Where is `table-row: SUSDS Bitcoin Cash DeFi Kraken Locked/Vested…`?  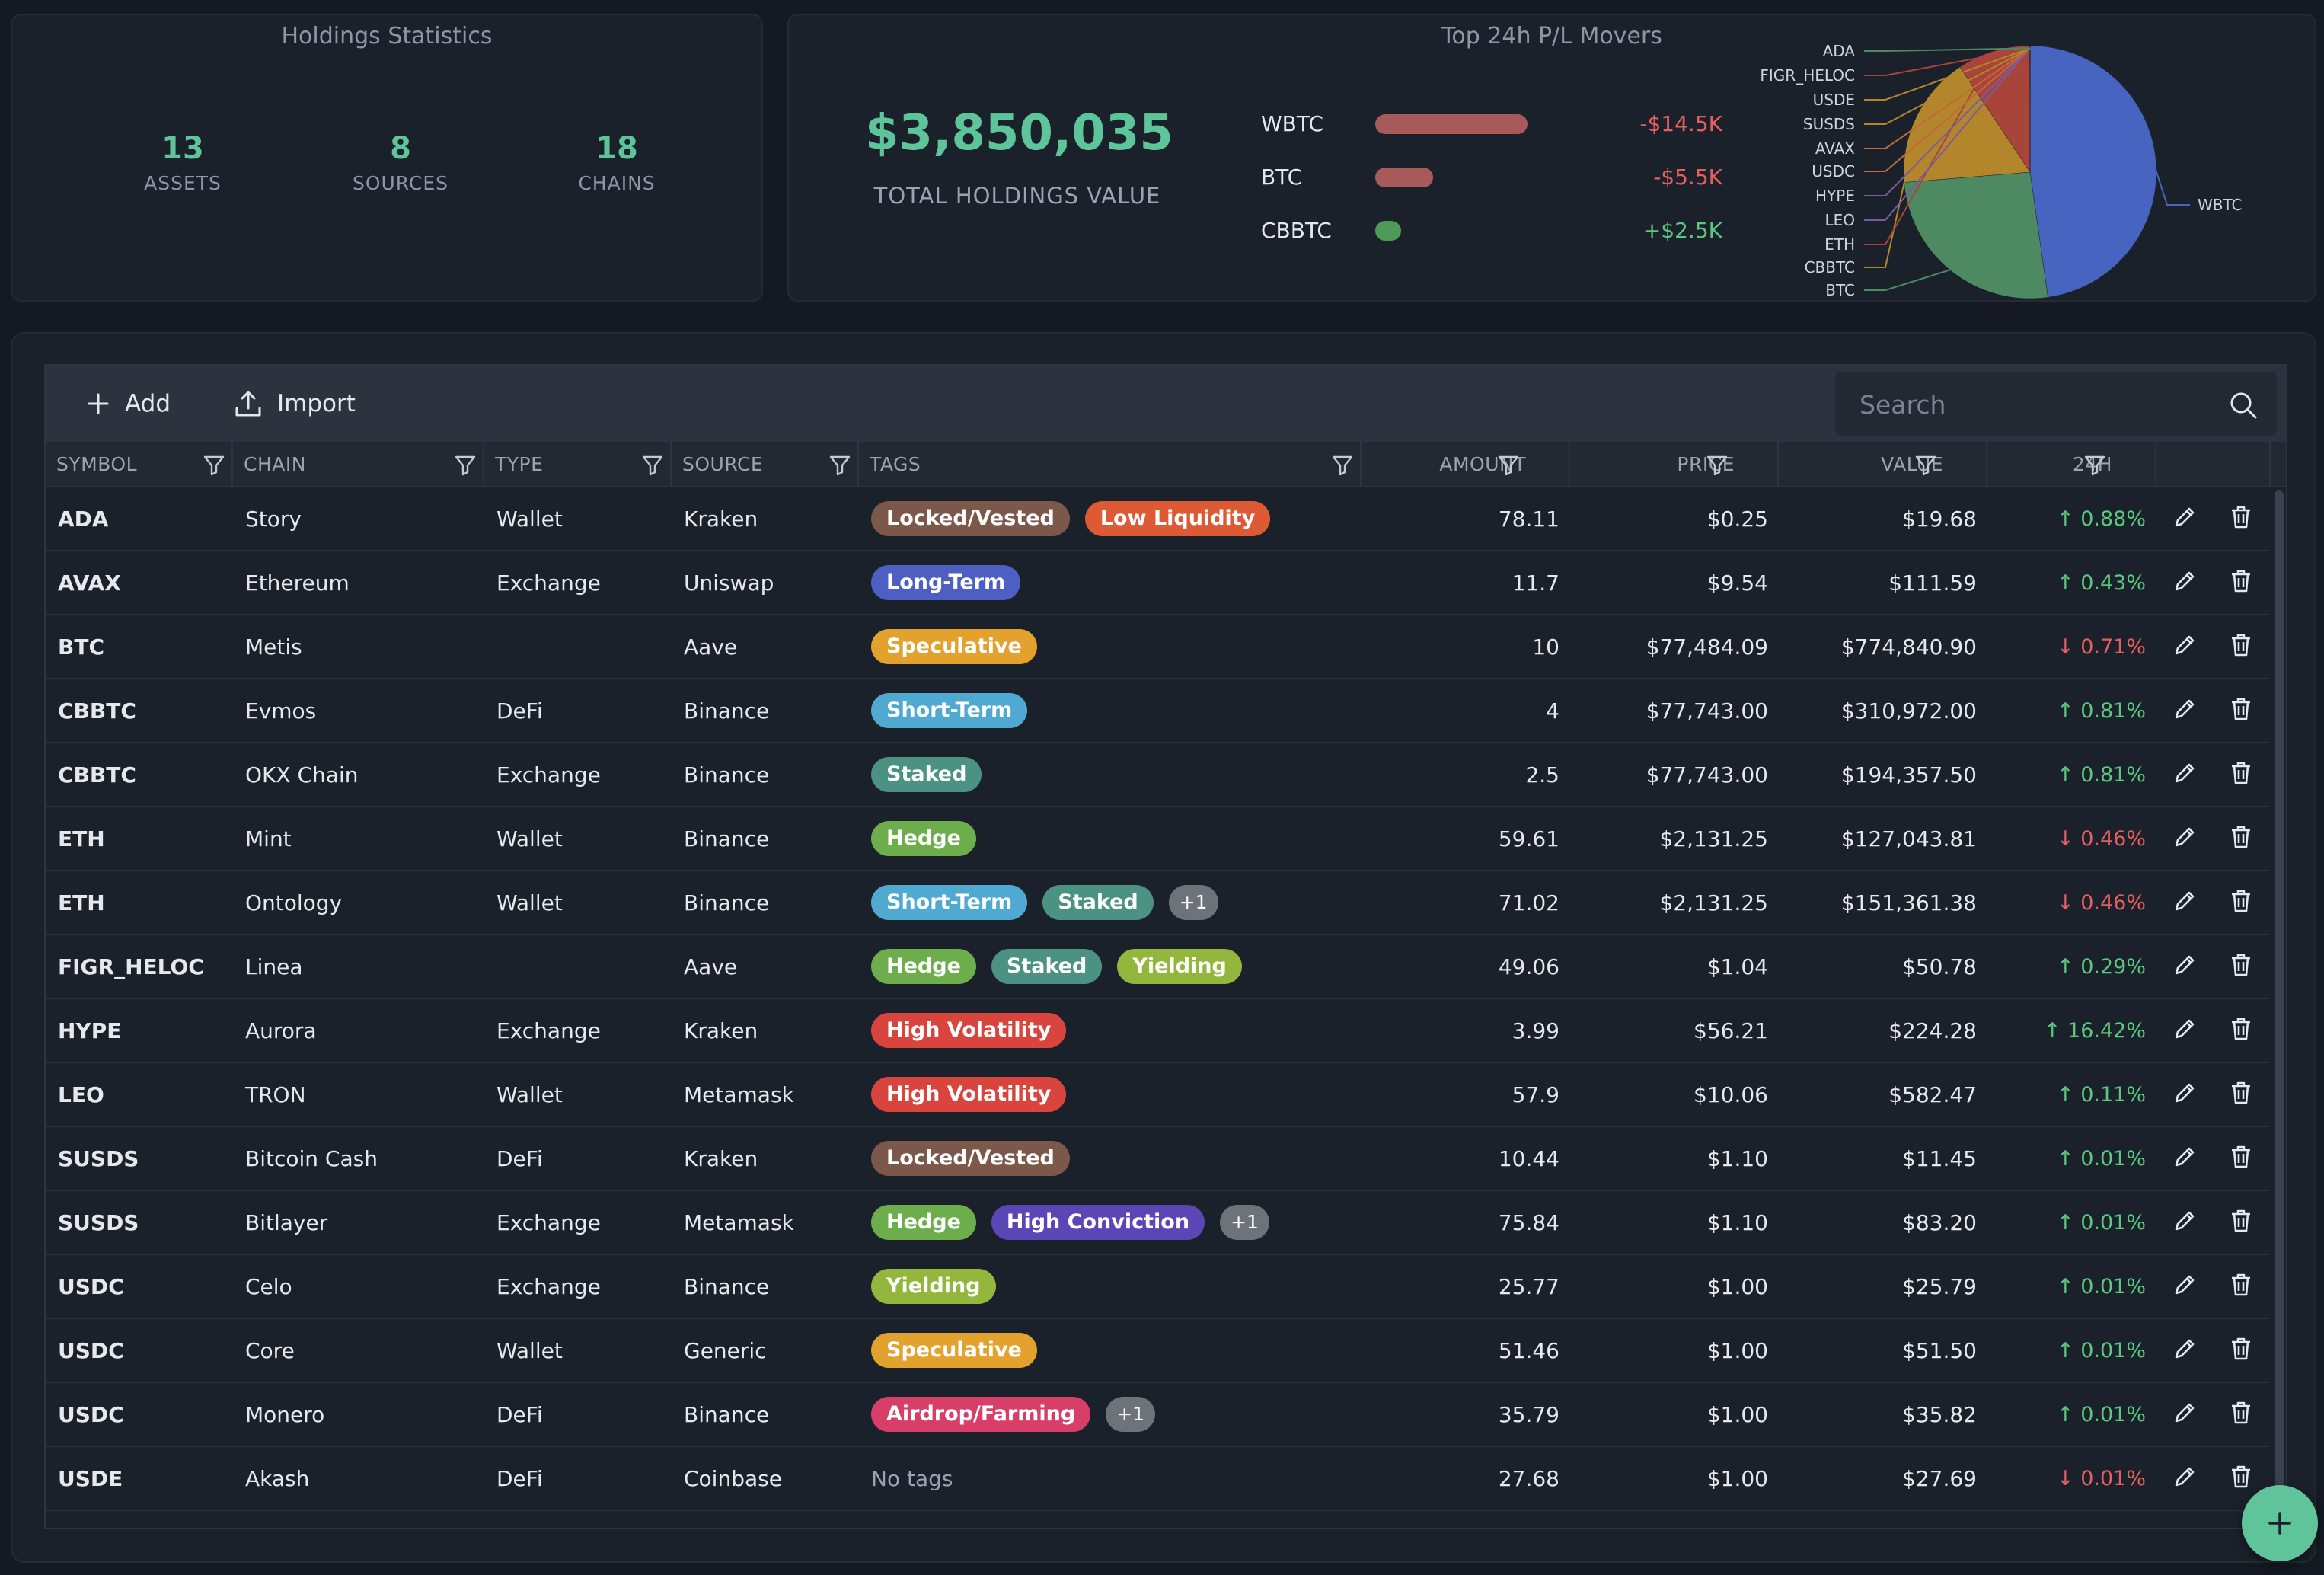 table-row: SUSDS Bitcoin Cash DeFi Kraken Locked/Vested… is located at coordinates (1157, 1159).